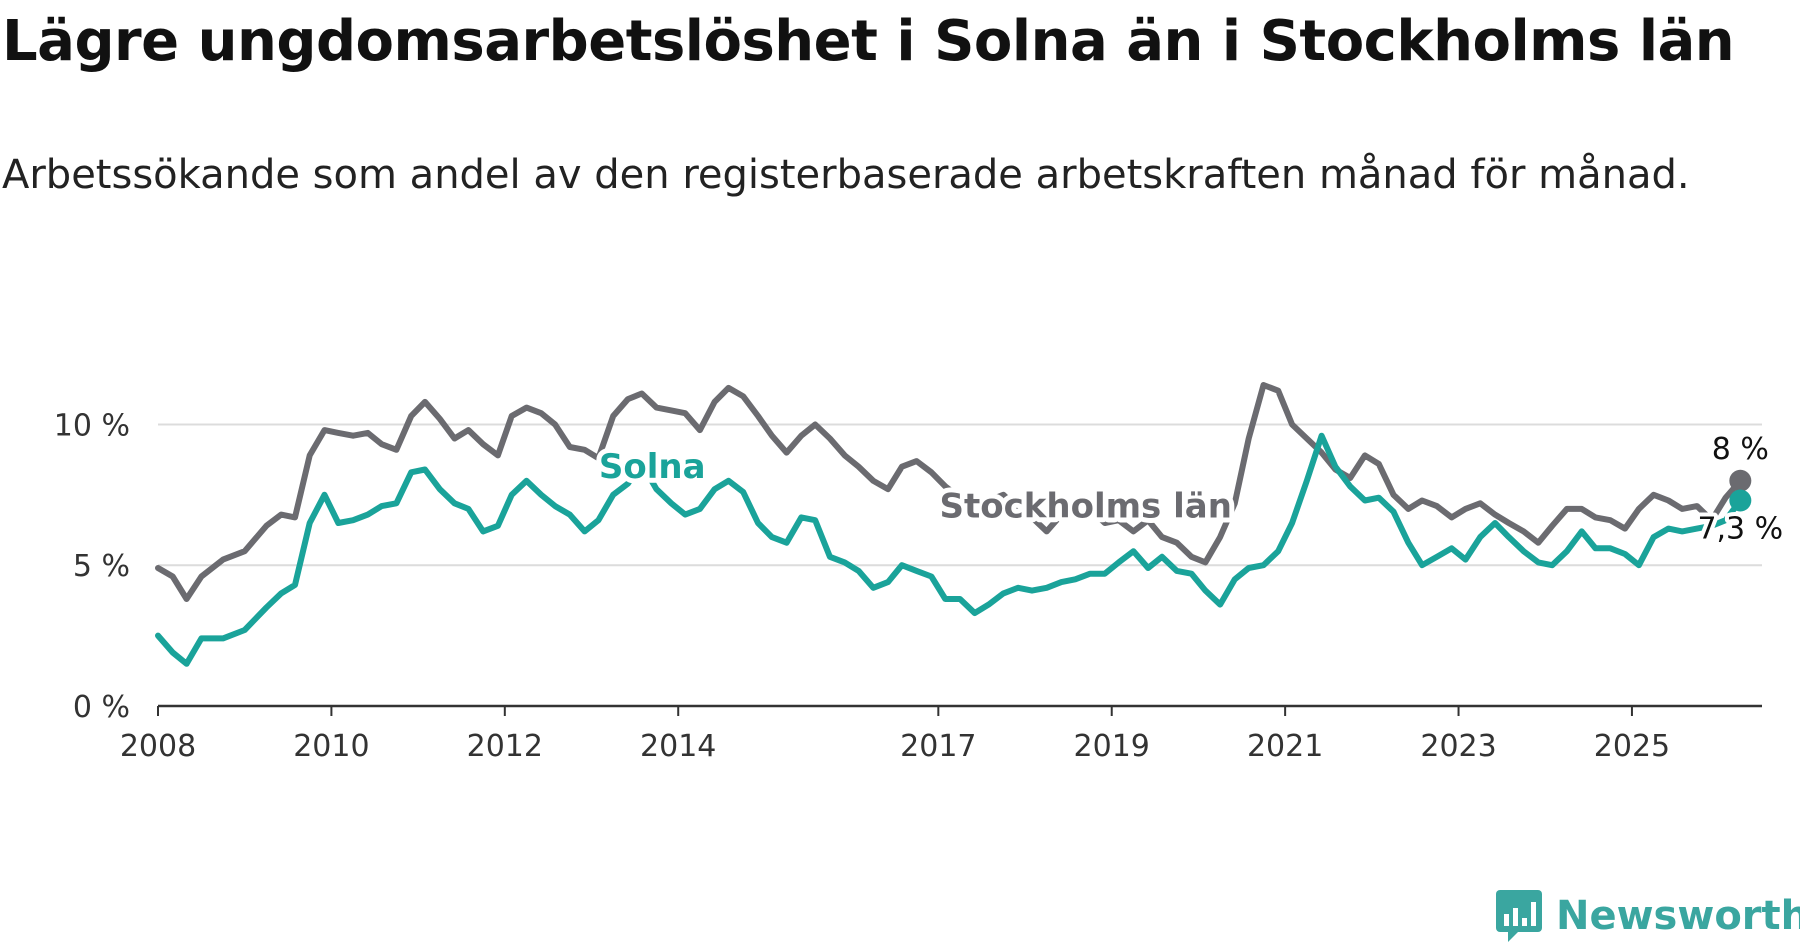 The width and height of the screenshot is (1800, 948). I want to click on end-value-label-solna: 7,3 %, so click(1740, 528).